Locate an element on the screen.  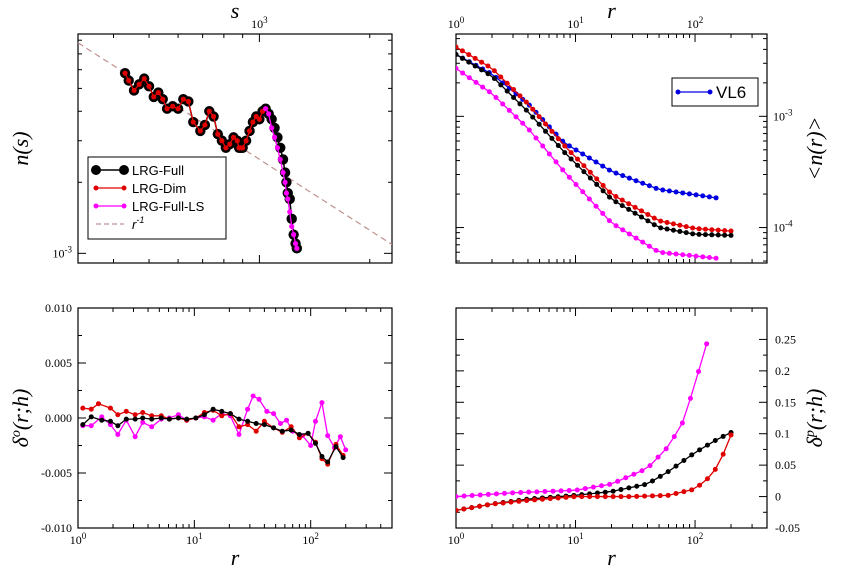
x-tick-label: 10² is located at coordinates (695, 539).